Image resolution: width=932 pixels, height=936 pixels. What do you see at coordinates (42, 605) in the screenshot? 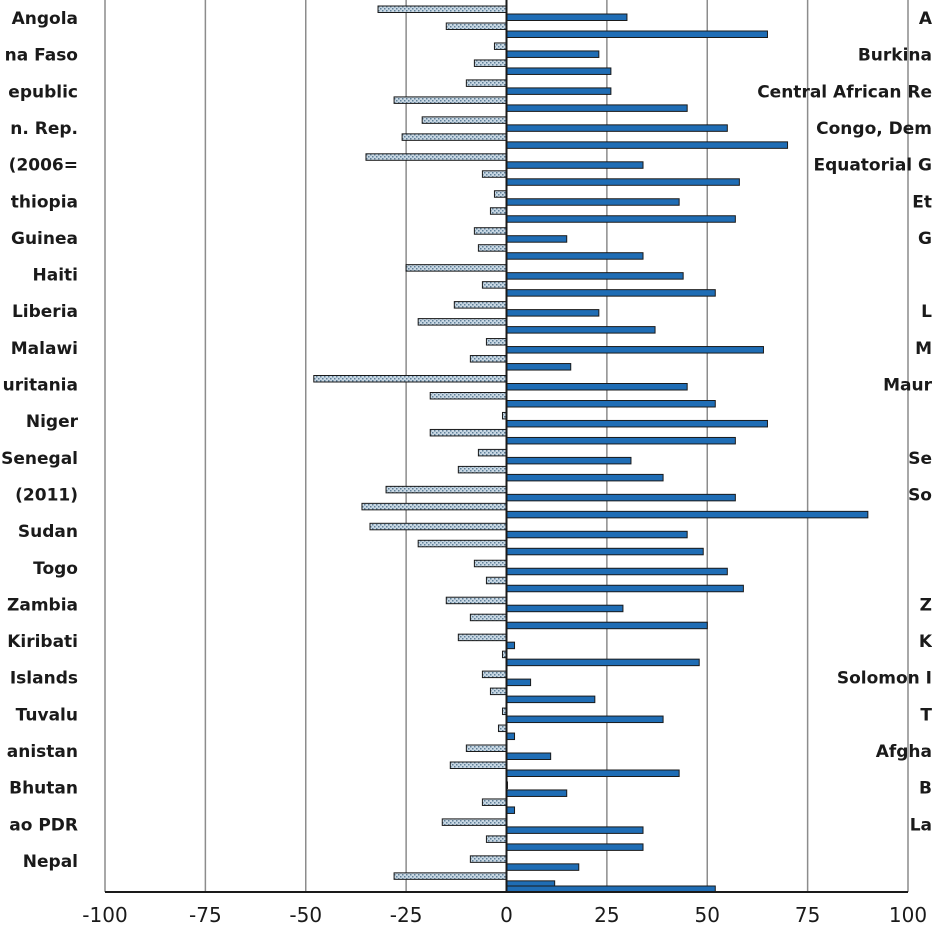
I see `category-label-left: Zambia` at bounding box center [42, 605].